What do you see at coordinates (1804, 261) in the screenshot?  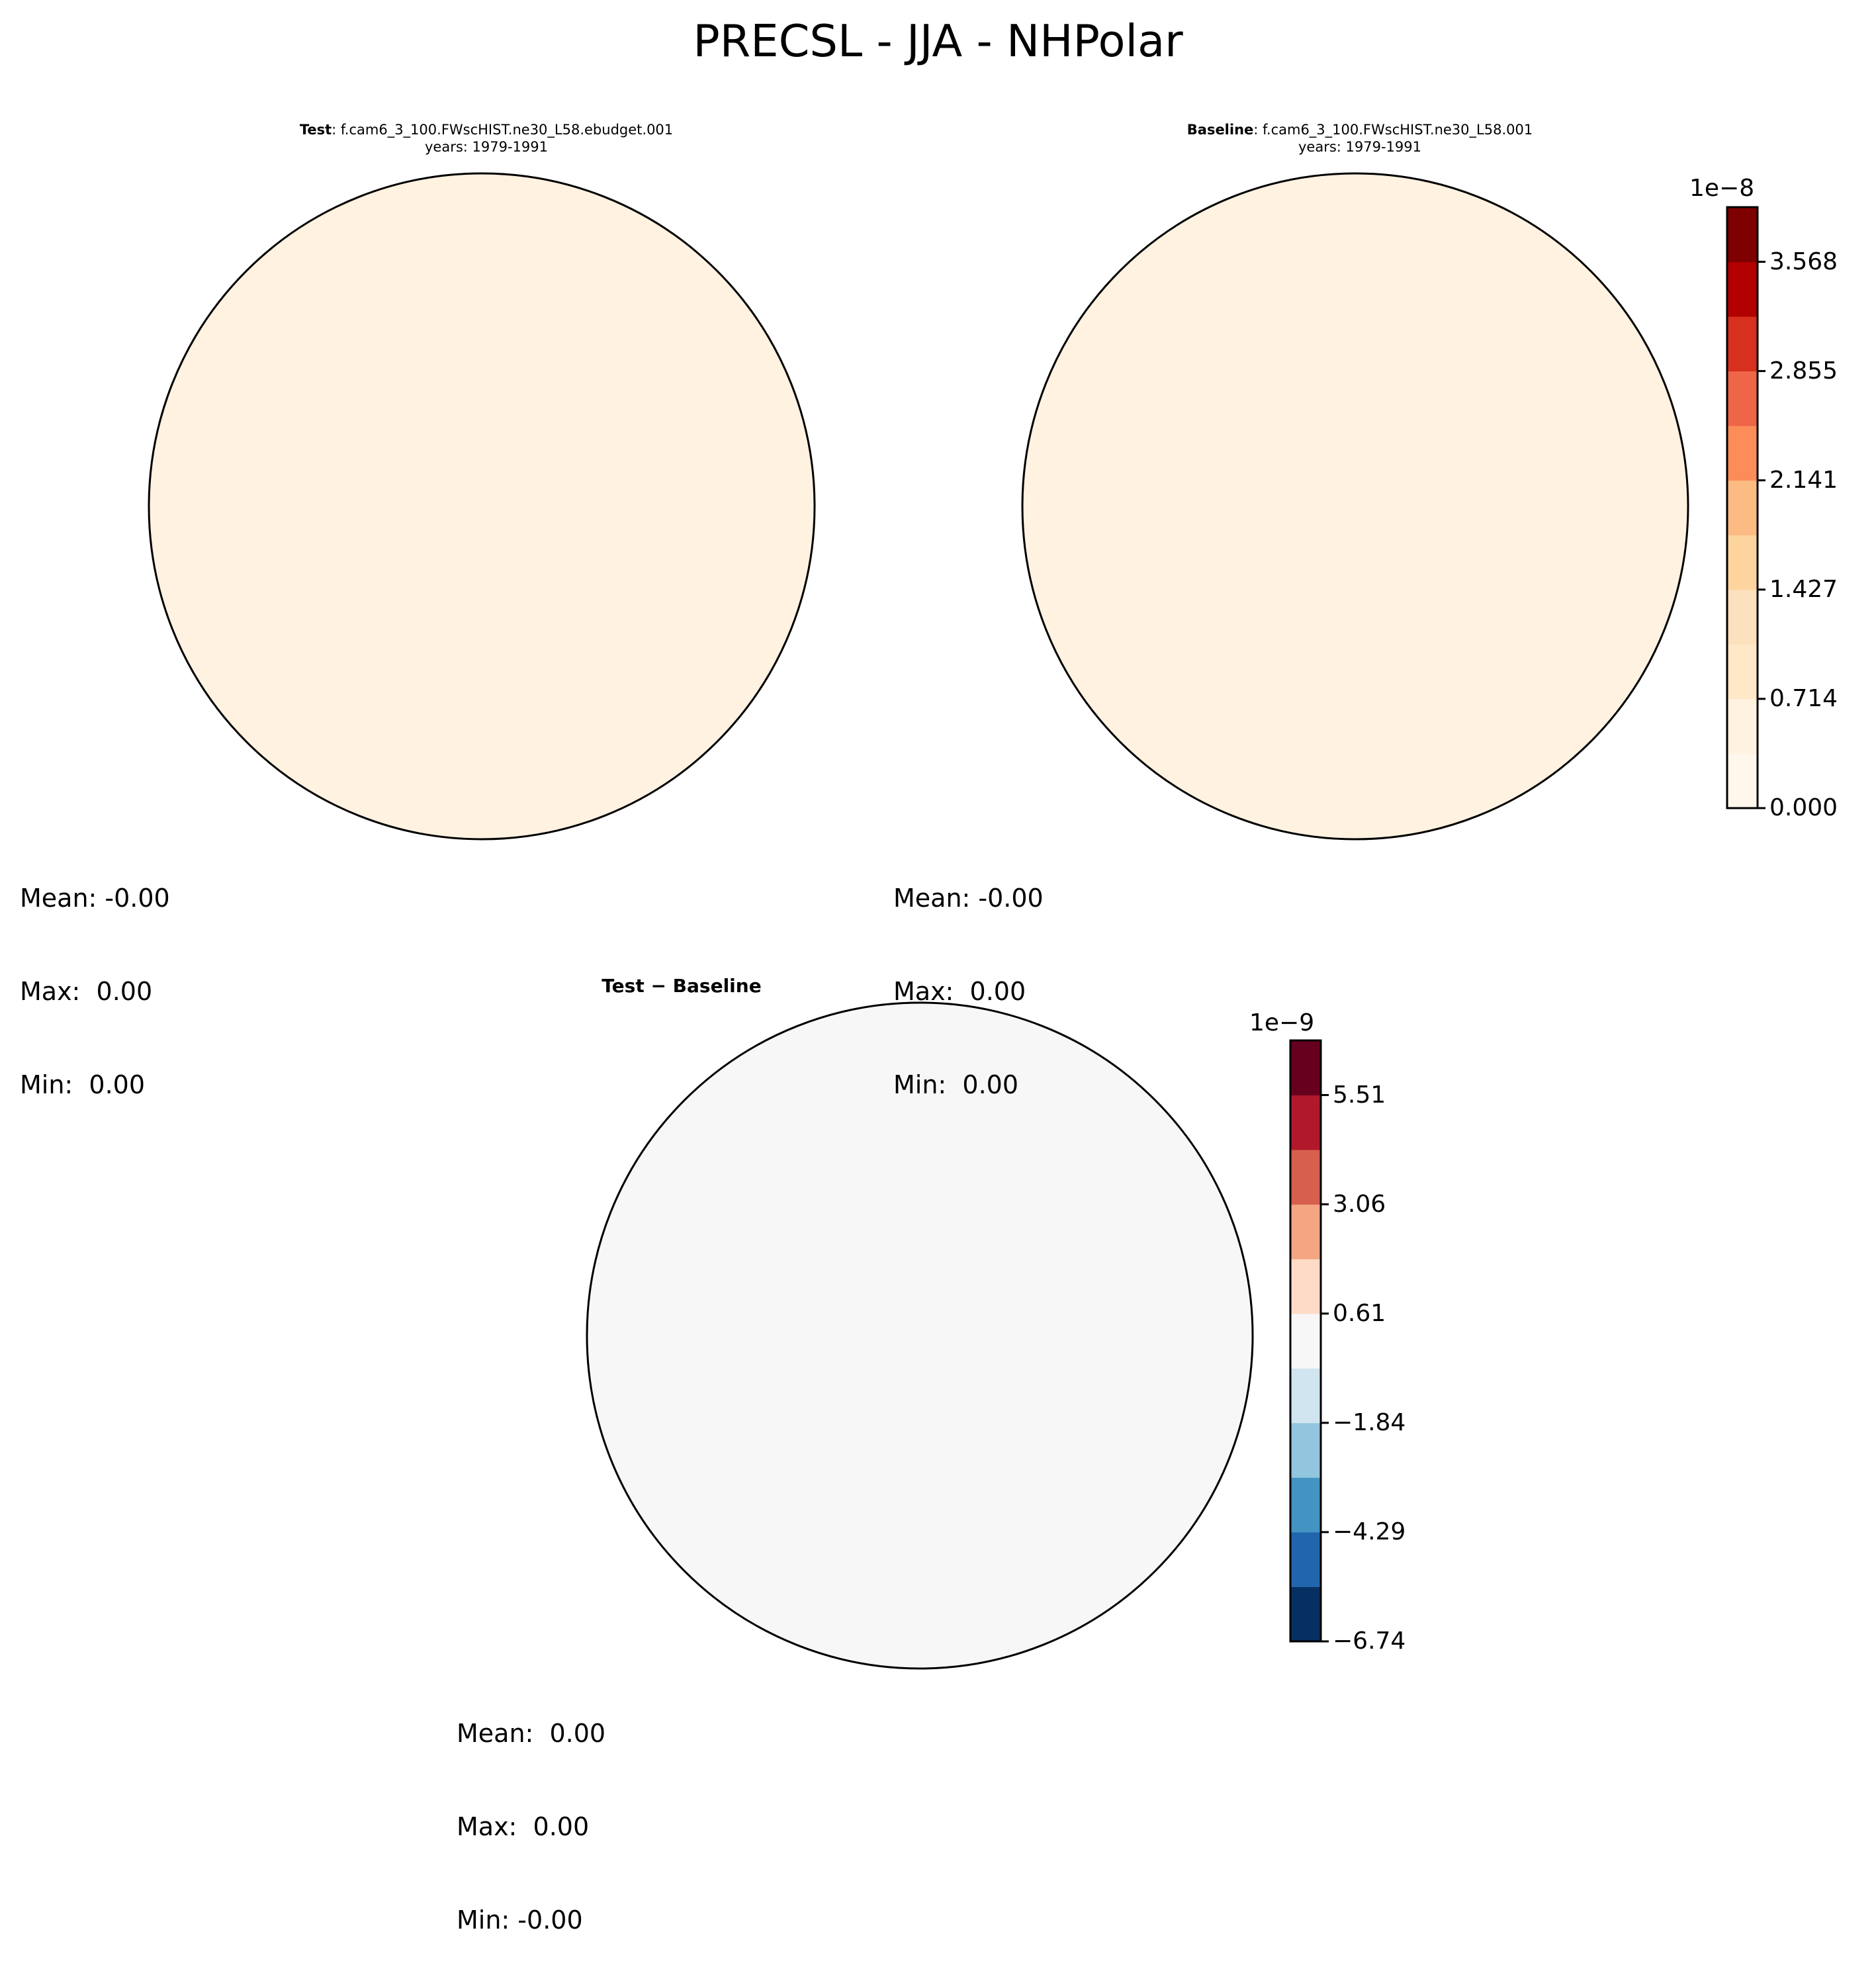 I see `main-colorbar-tick-label: 3.568` at bounding box center [1804, 261].